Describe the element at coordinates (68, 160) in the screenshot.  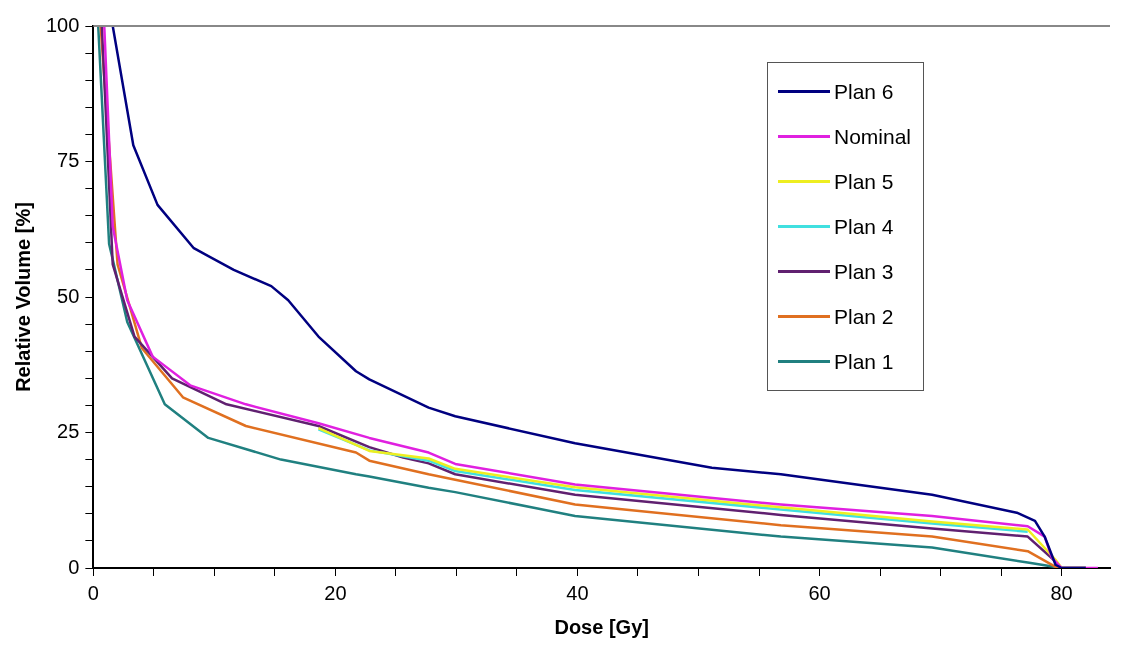
I see `y-tick-label: 75` at that location.